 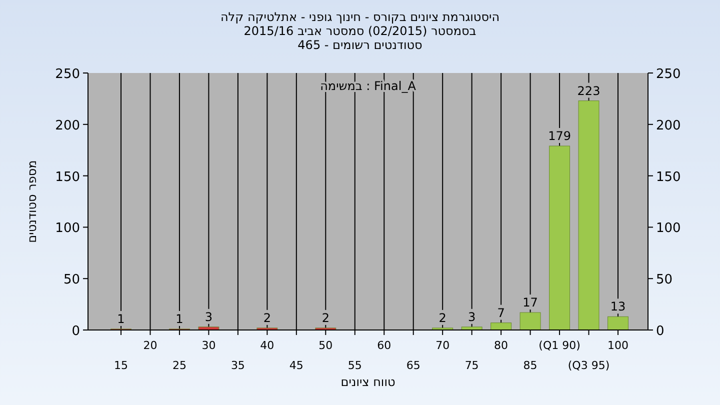 What do you see at coordinates (660, 331) in the screenshot?
I see `y2-tick-label: 0` at bounding box center [660, 331].